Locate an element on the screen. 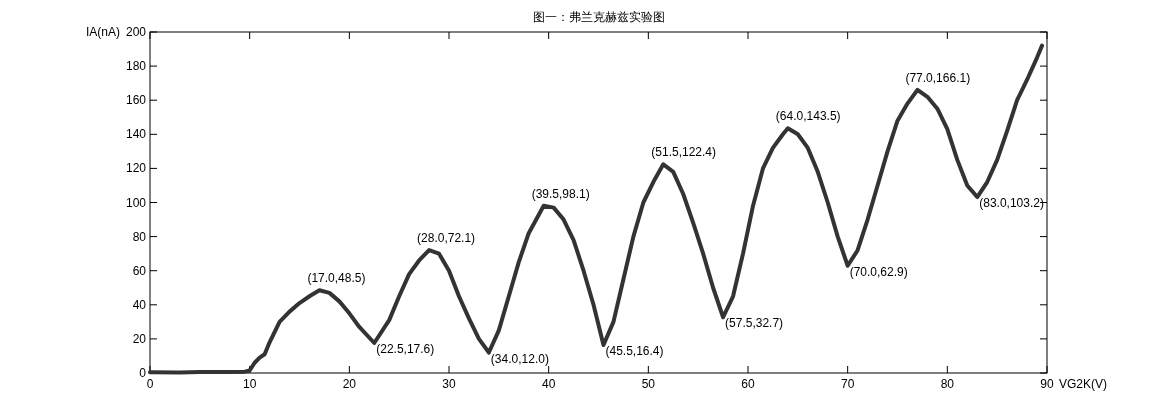 Image resolution: width=1156 pixels, height=420 pixels. annotation: (83.0,103.2) is located at coordinates (1011, 203).